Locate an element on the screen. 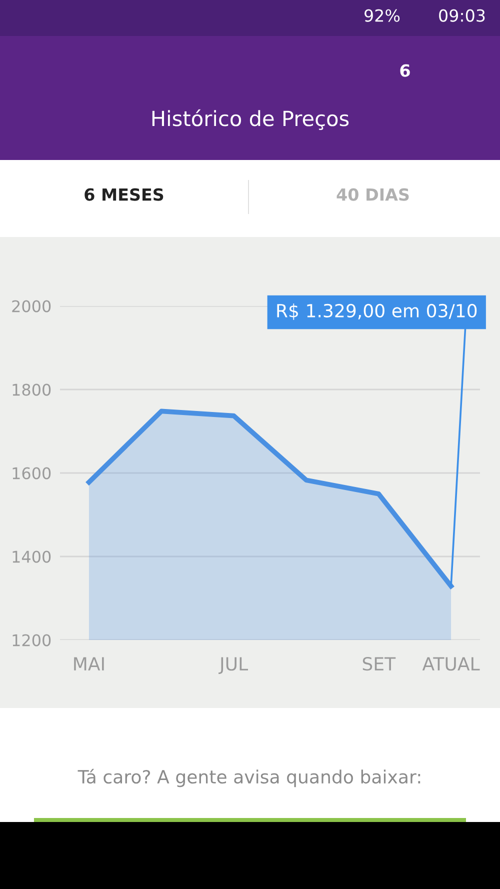  x-tick-label: ATUAL is located at coordinates (451, 664).